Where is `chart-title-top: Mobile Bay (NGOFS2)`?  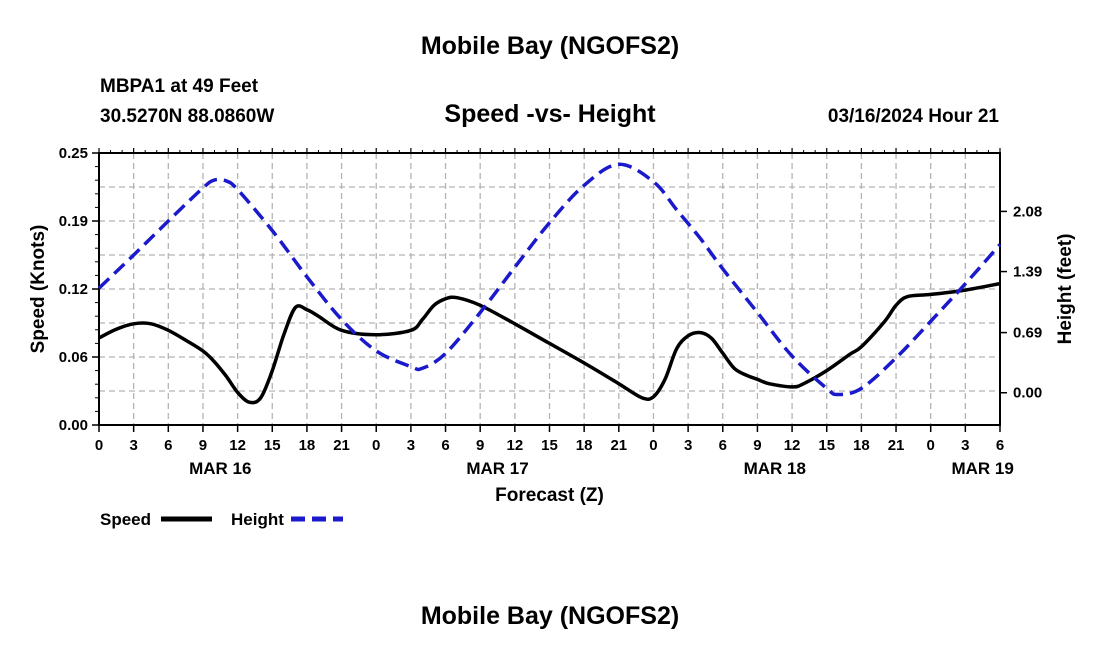 chart-title-top: Mobile Bay (NGOFS2) is located at coordinates (550, 46).